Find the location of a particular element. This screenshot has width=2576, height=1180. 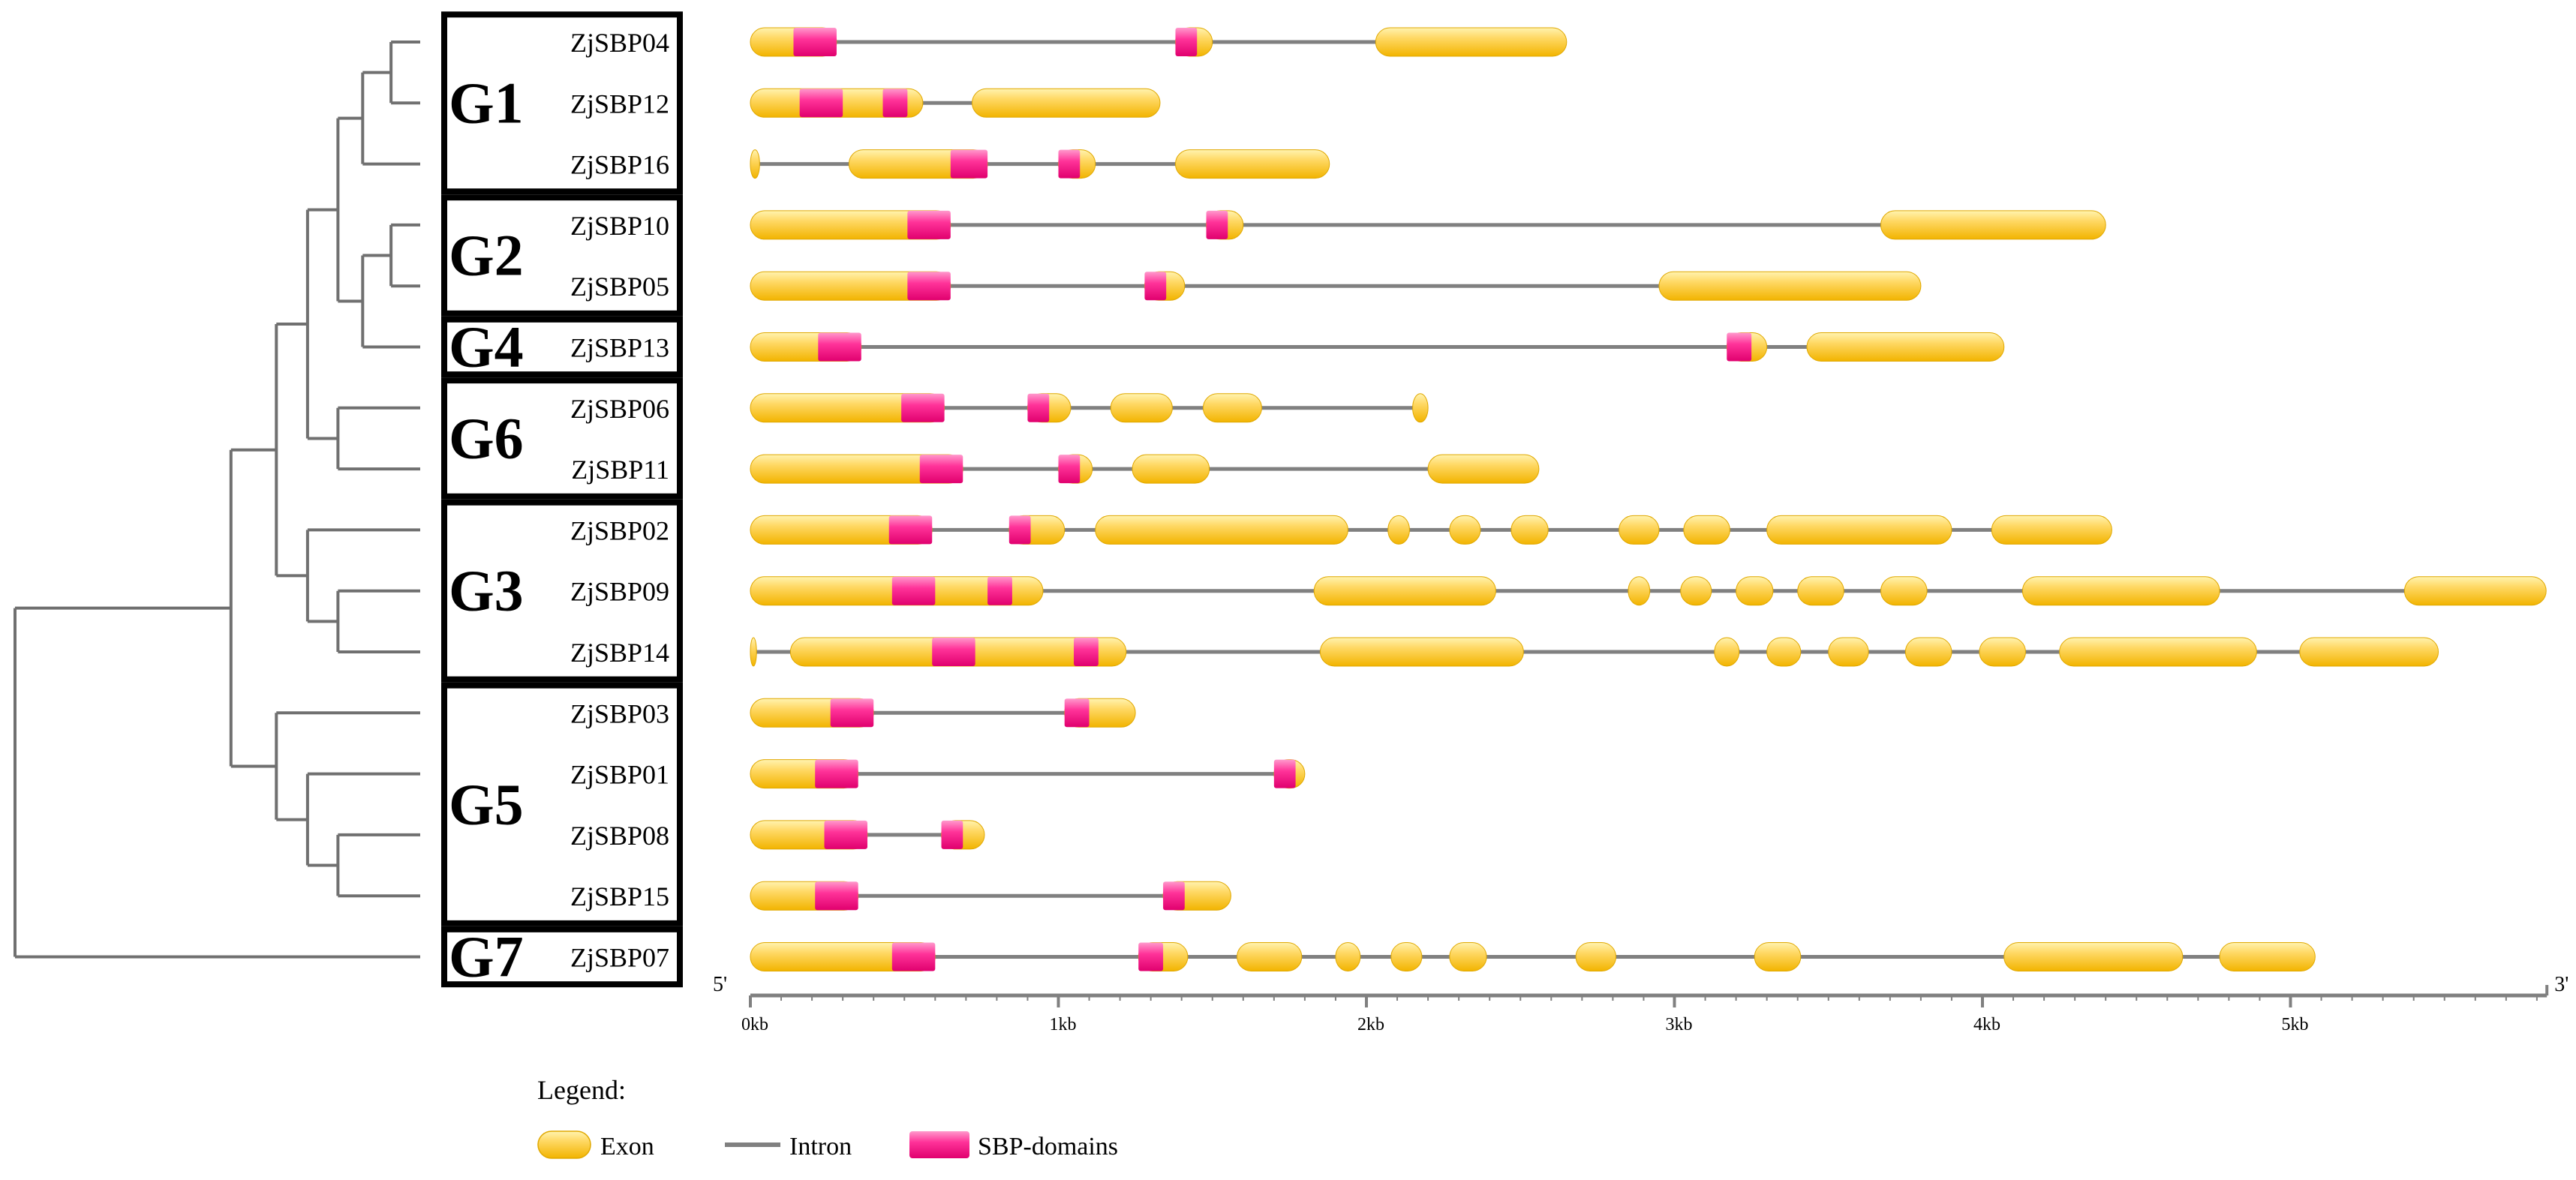

axis-5prime-label: 5' is located at coordinates (720, 984).